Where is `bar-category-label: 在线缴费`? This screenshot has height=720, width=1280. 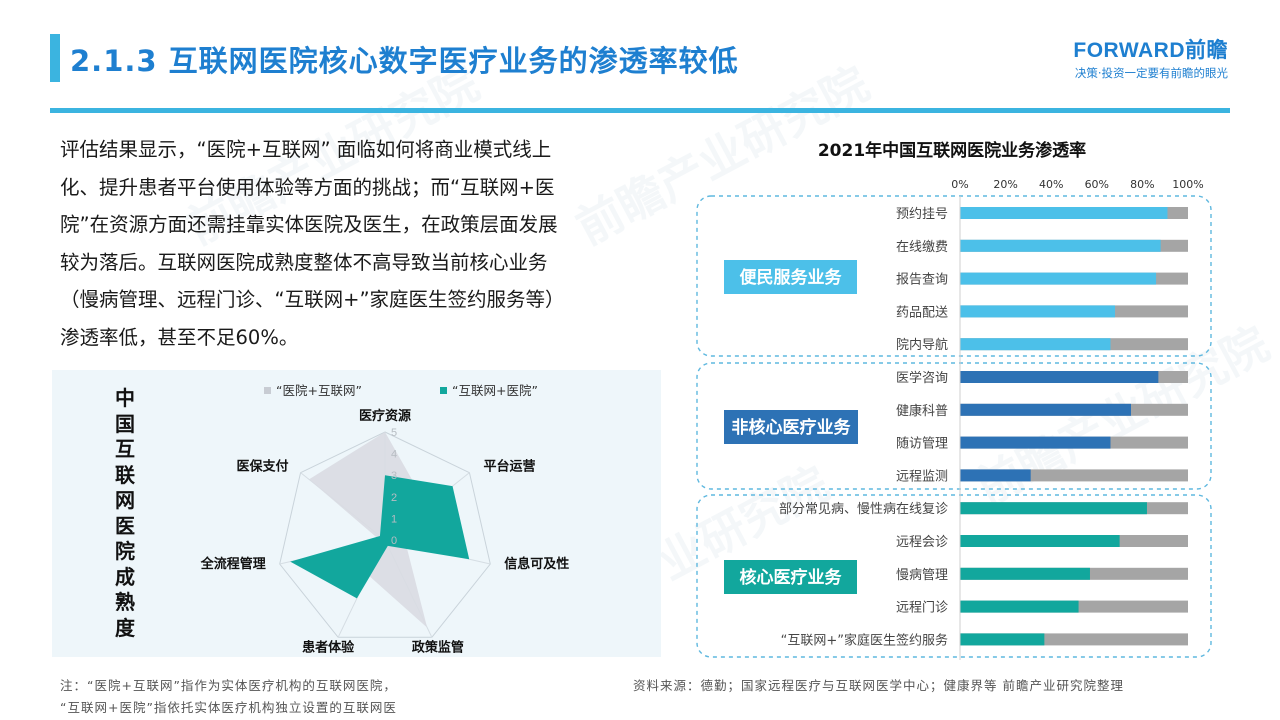 bar-category-label: 在线缴费 is located at coordinates (922, 247).